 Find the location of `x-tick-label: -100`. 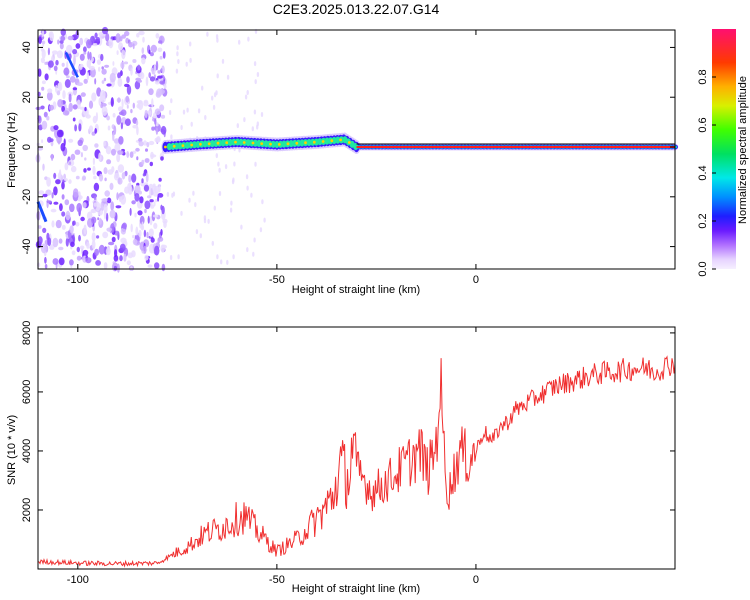

x-tick-label: -100 is located at coordinates (78, 580).